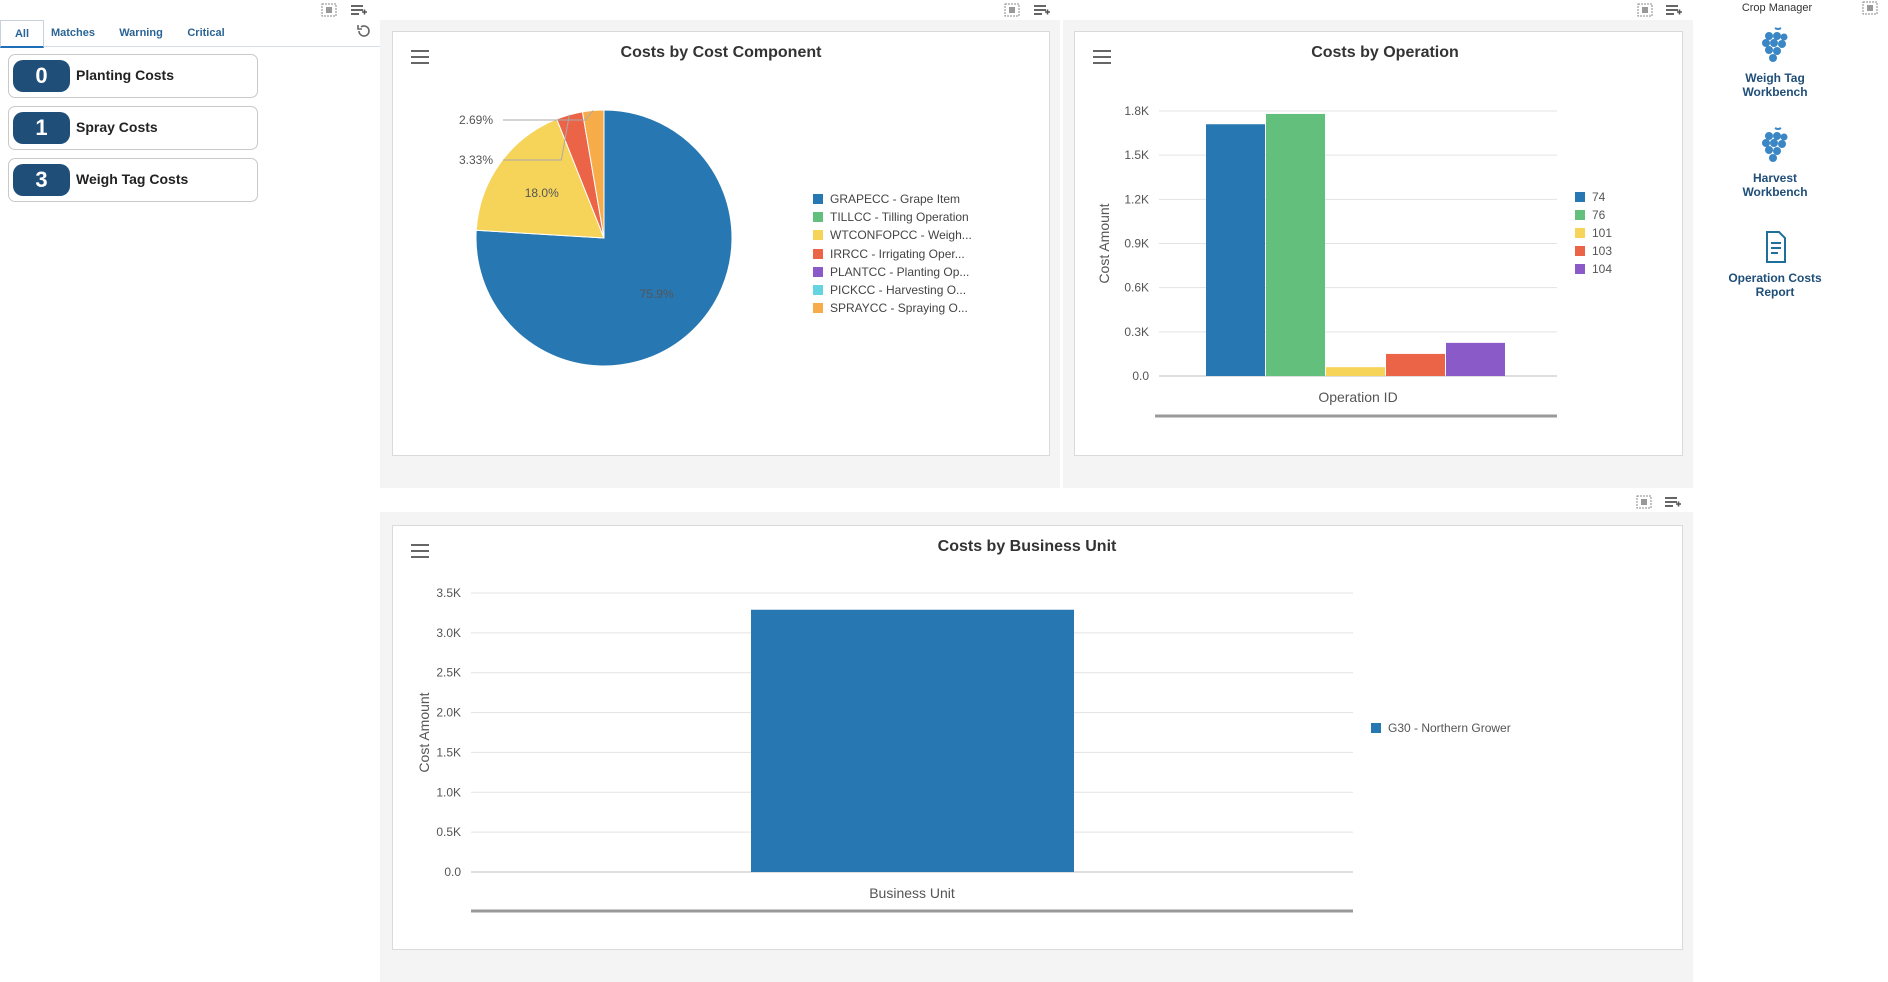  I want to click on chart-title: Costs by Operation, so click(1385, 52).